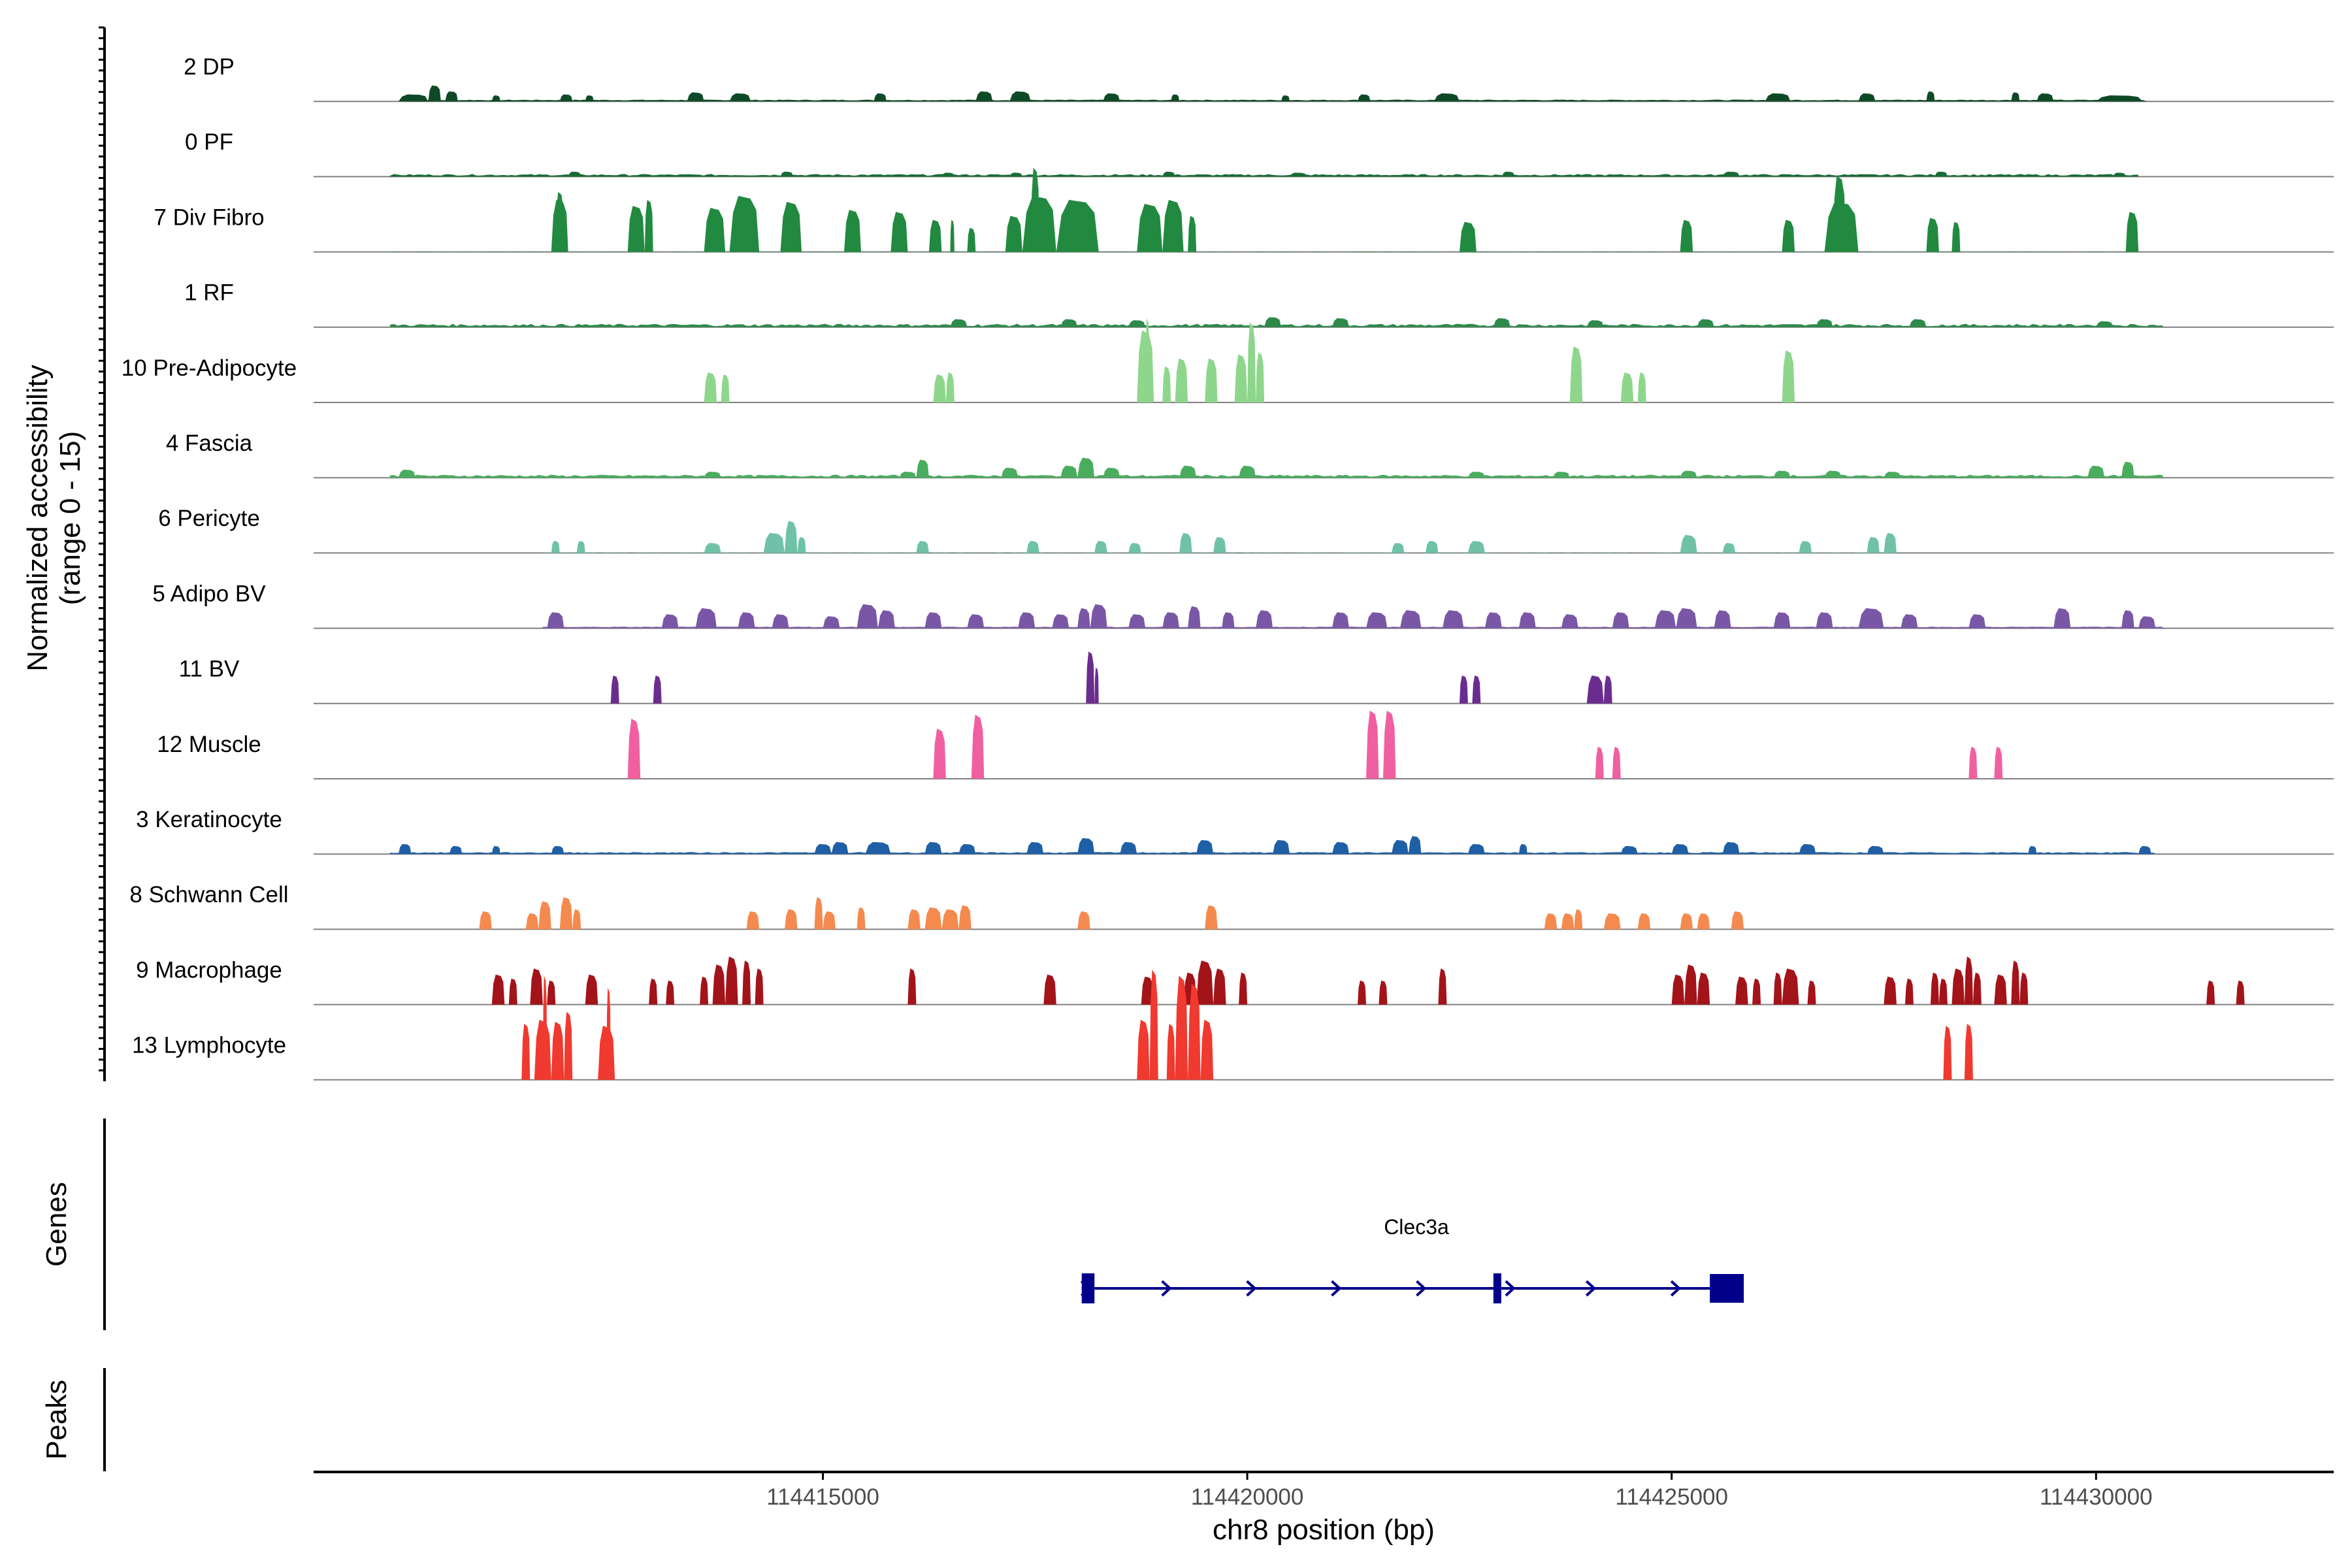 The width and height of the screenshot is (2352, 1568). I want to click on gene-exon, so click(1727, 1288).